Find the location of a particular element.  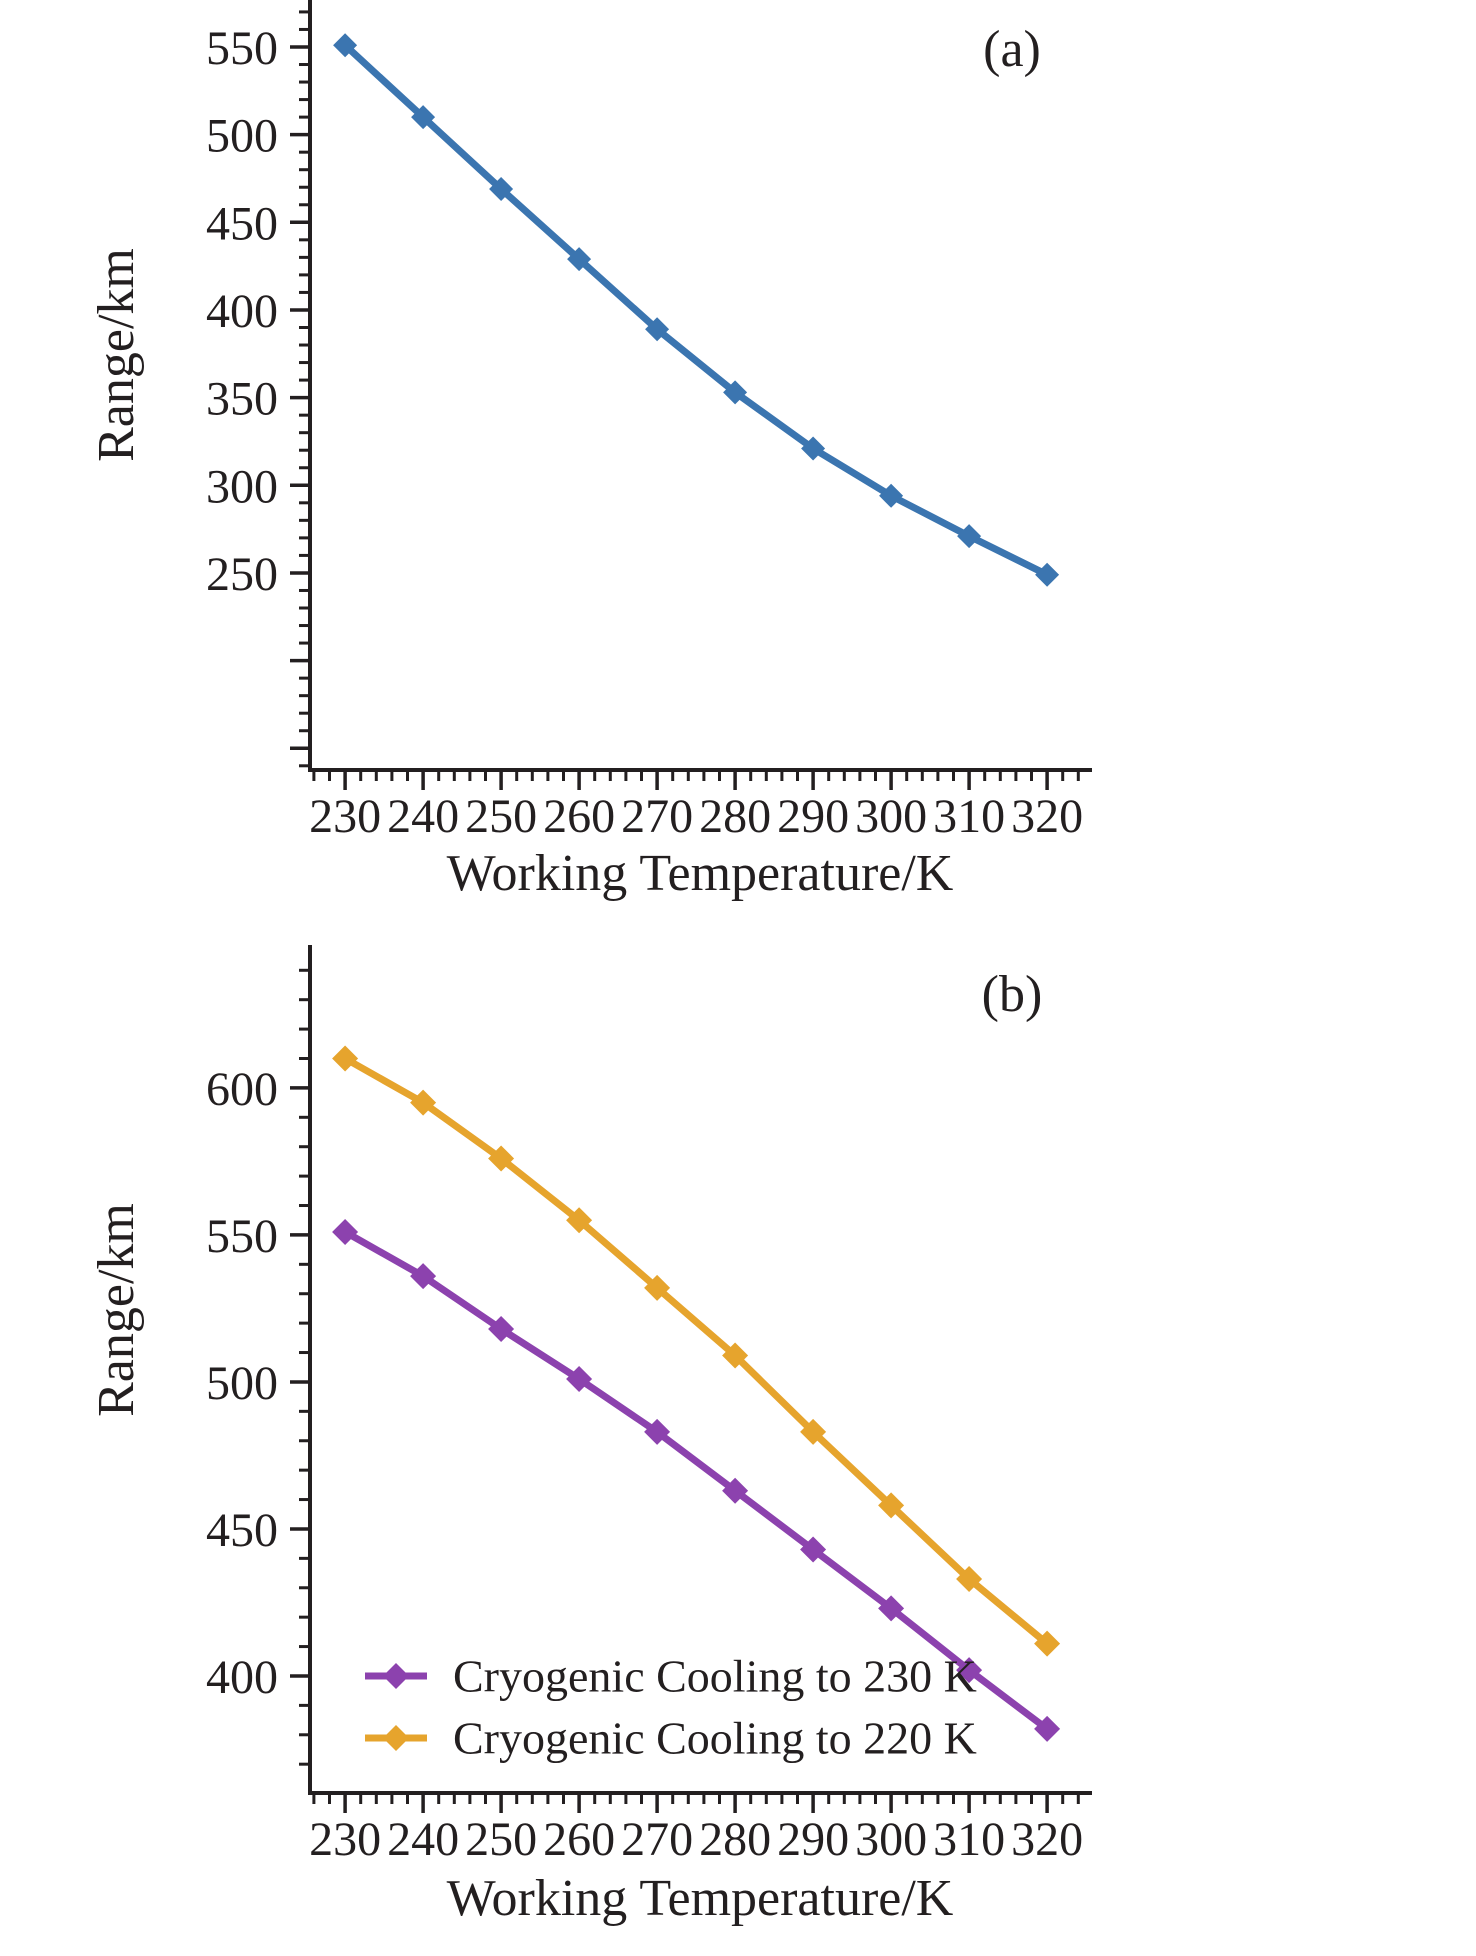

legend-item: Cryogenic Cooling to 220 K is located at coordinates (671, 1738).